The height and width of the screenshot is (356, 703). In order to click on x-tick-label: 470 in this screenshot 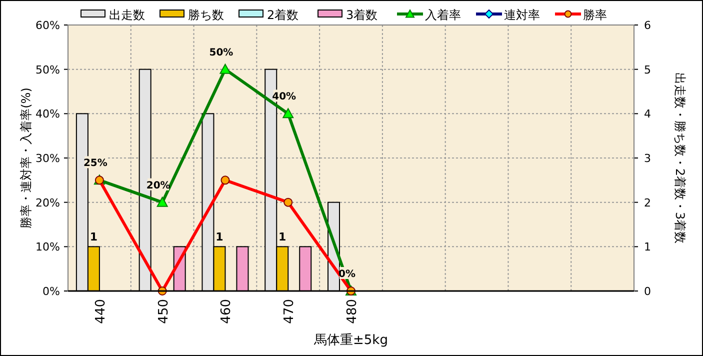, I will do `click(290, 311)`.